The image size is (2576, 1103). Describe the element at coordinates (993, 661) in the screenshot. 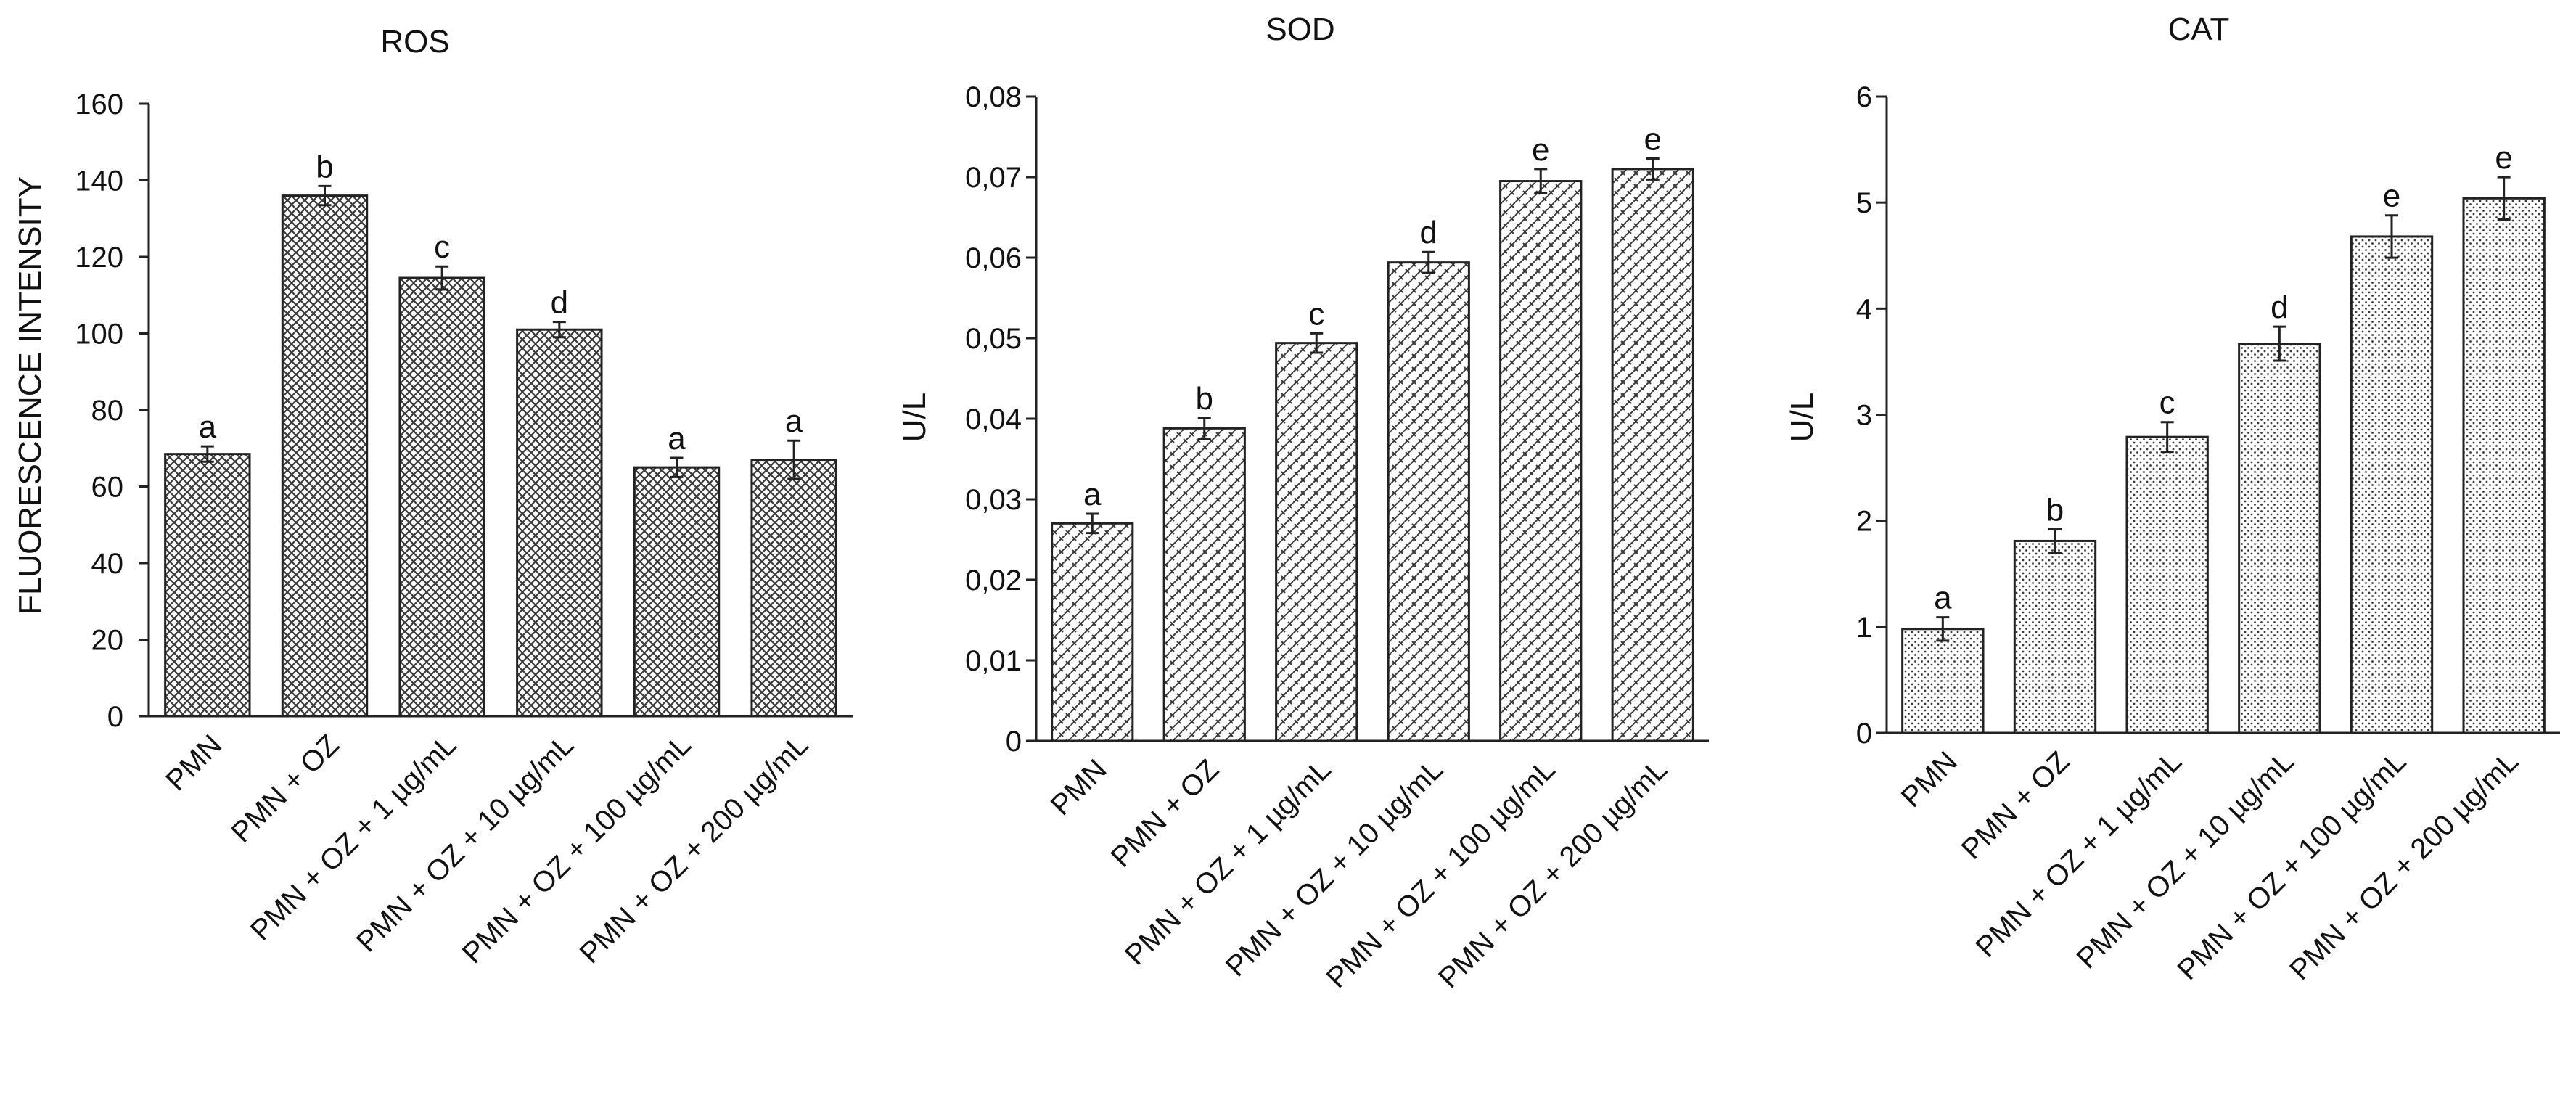

I see `y-tick-label: 0,01` at that location.